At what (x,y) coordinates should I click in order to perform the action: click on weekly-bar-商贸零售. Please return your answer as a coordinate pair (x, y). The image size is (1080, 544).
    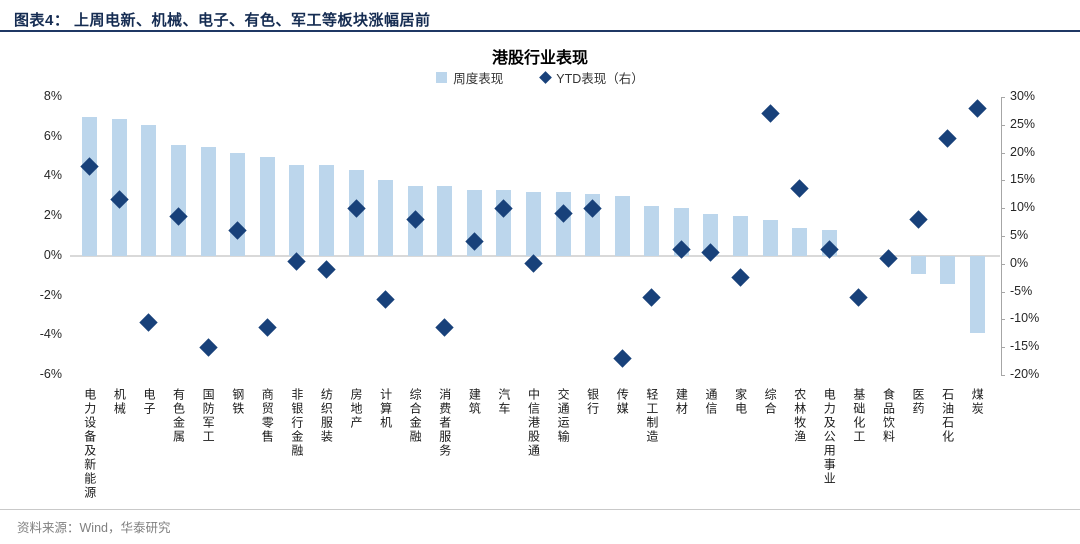
    Looking at the image, I should click on (267, 206).